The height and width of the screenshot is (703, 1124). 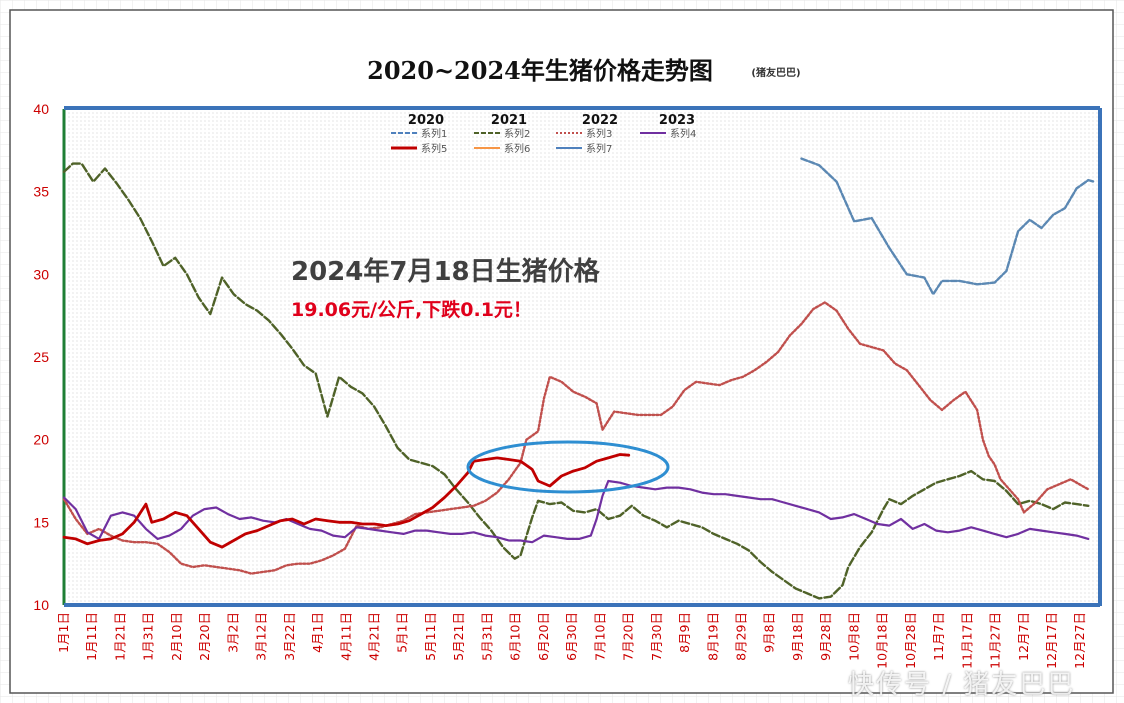 What do you see at coordinates (411, 309) in the screenshot?
I see `annotation-value: 19.06元/公斤,下跌0.1元！` at bounding box center [411, 309].